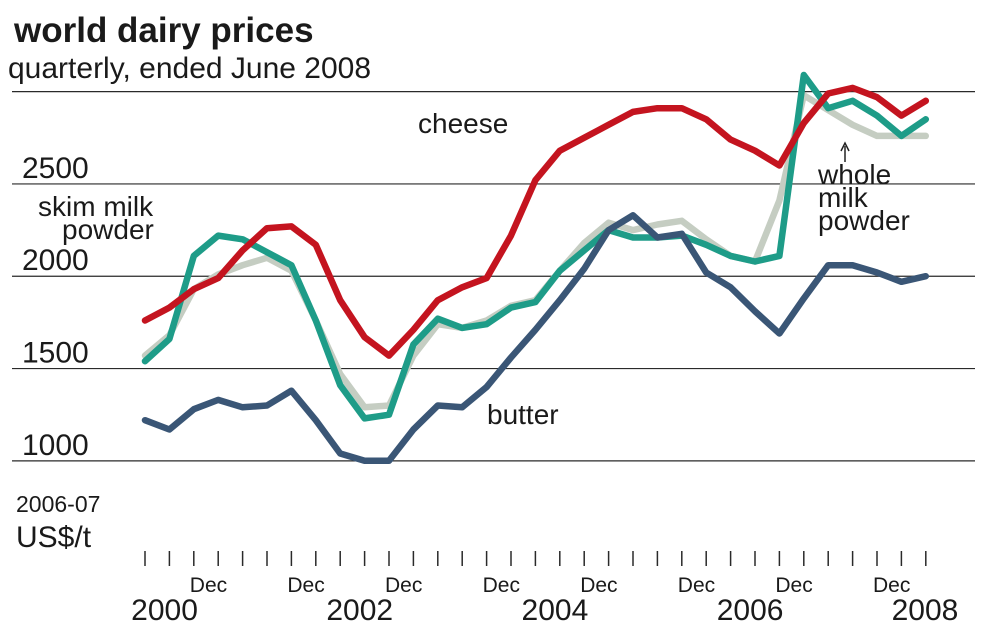 The image size is (984, 622). I want to click on x-year-label: 2008, so click(925, 608).